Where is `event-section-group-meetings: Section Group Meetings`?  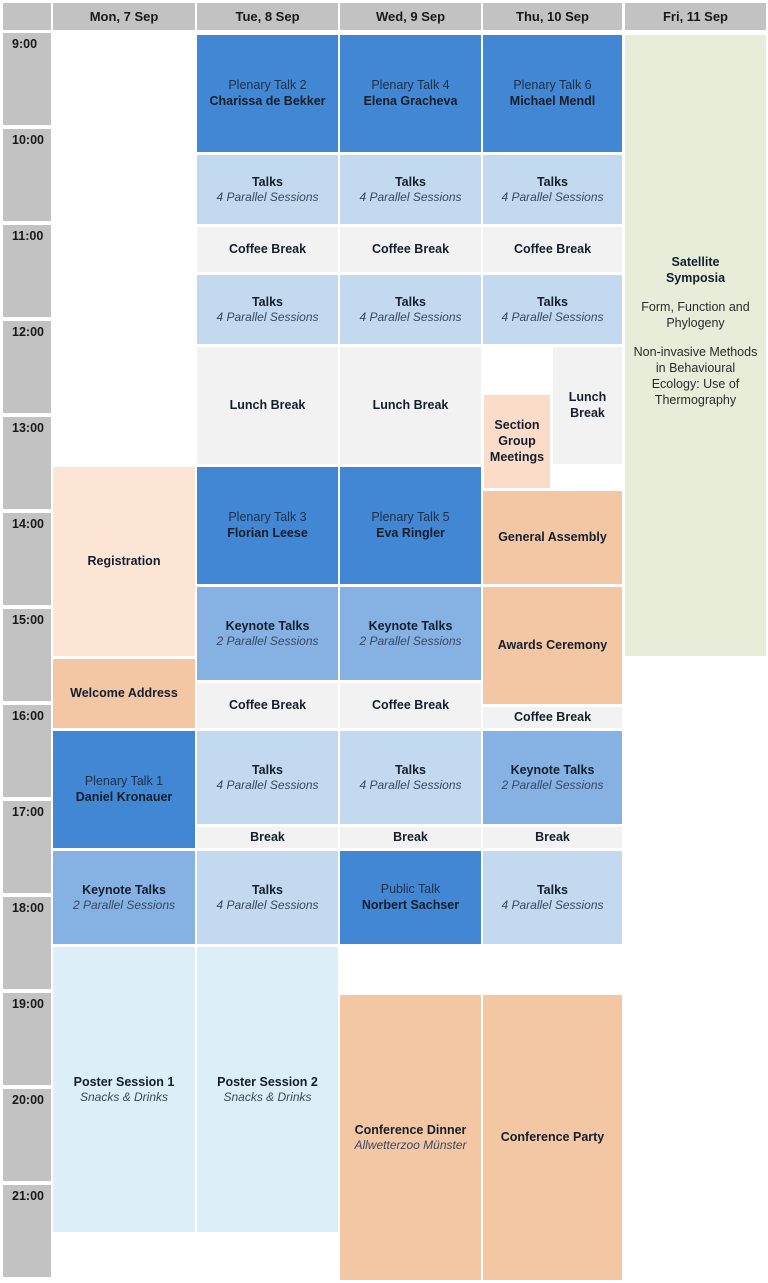 event-section-group-meetings: Section Group Meetings is located at coordinates (517, 441).